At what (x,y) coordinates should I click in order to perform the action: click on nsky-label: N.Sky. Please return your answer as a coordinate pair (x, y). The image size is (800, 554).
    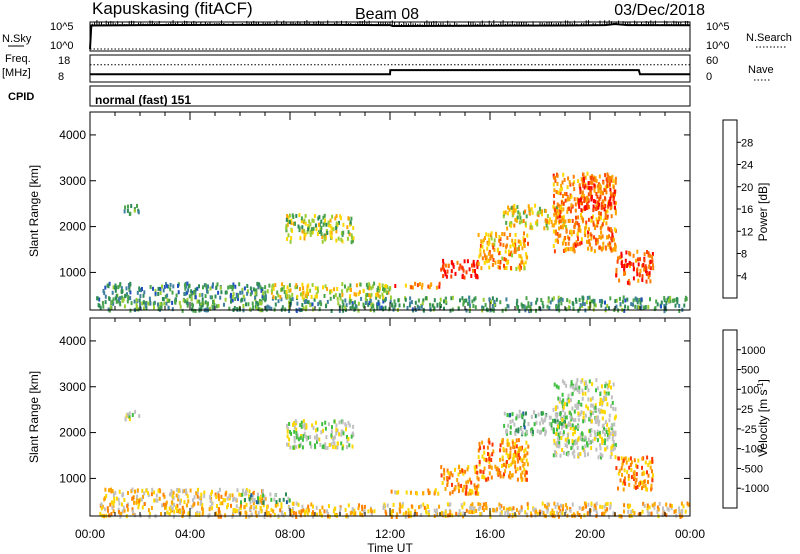
    Looking at the image, I should click on (17, 39).